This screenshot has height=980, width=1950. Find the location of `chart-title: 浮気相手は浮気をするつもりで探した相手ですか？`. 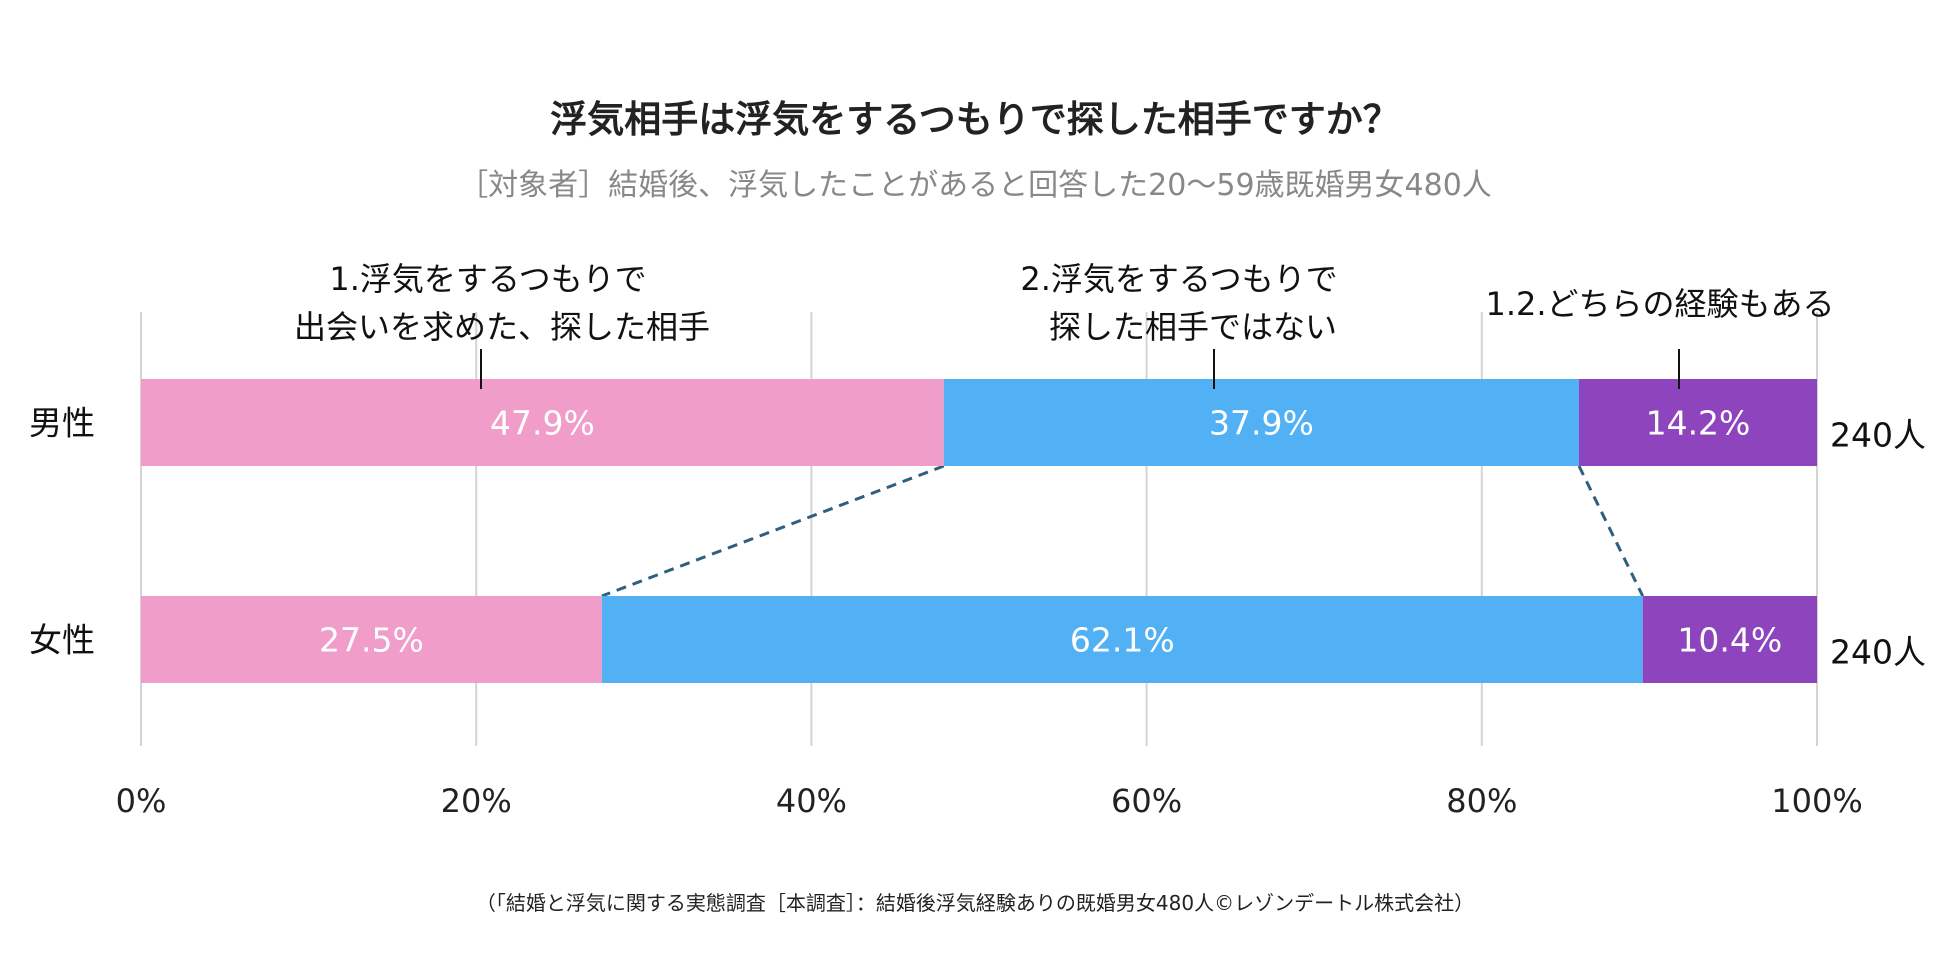

chart-title: 浮気相手は浮気をするつもりで探した相手ですか？ is located at coordinates (975, 119).